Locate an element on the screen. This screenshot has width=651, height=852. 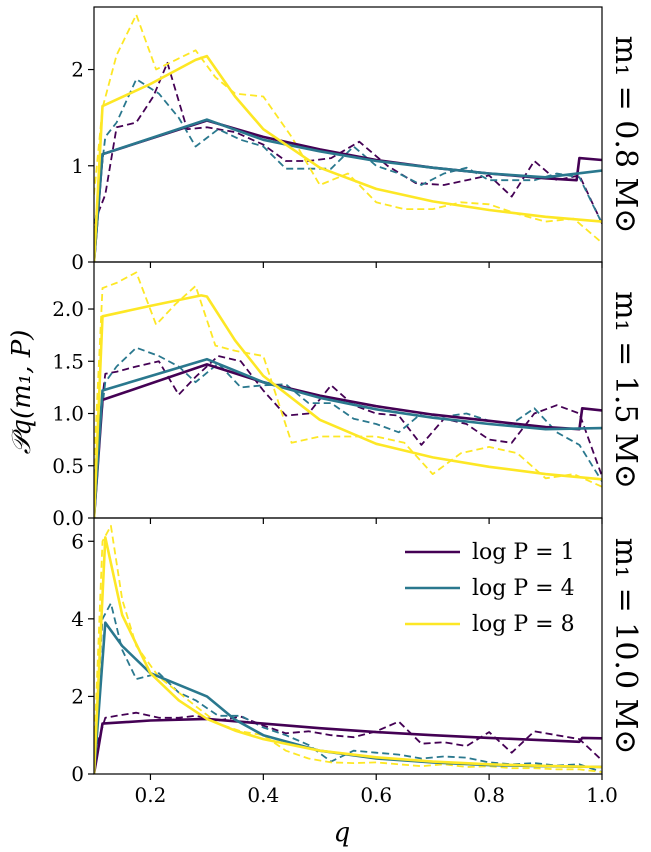
x-axis-label: q is located at coordinates (342, 833).